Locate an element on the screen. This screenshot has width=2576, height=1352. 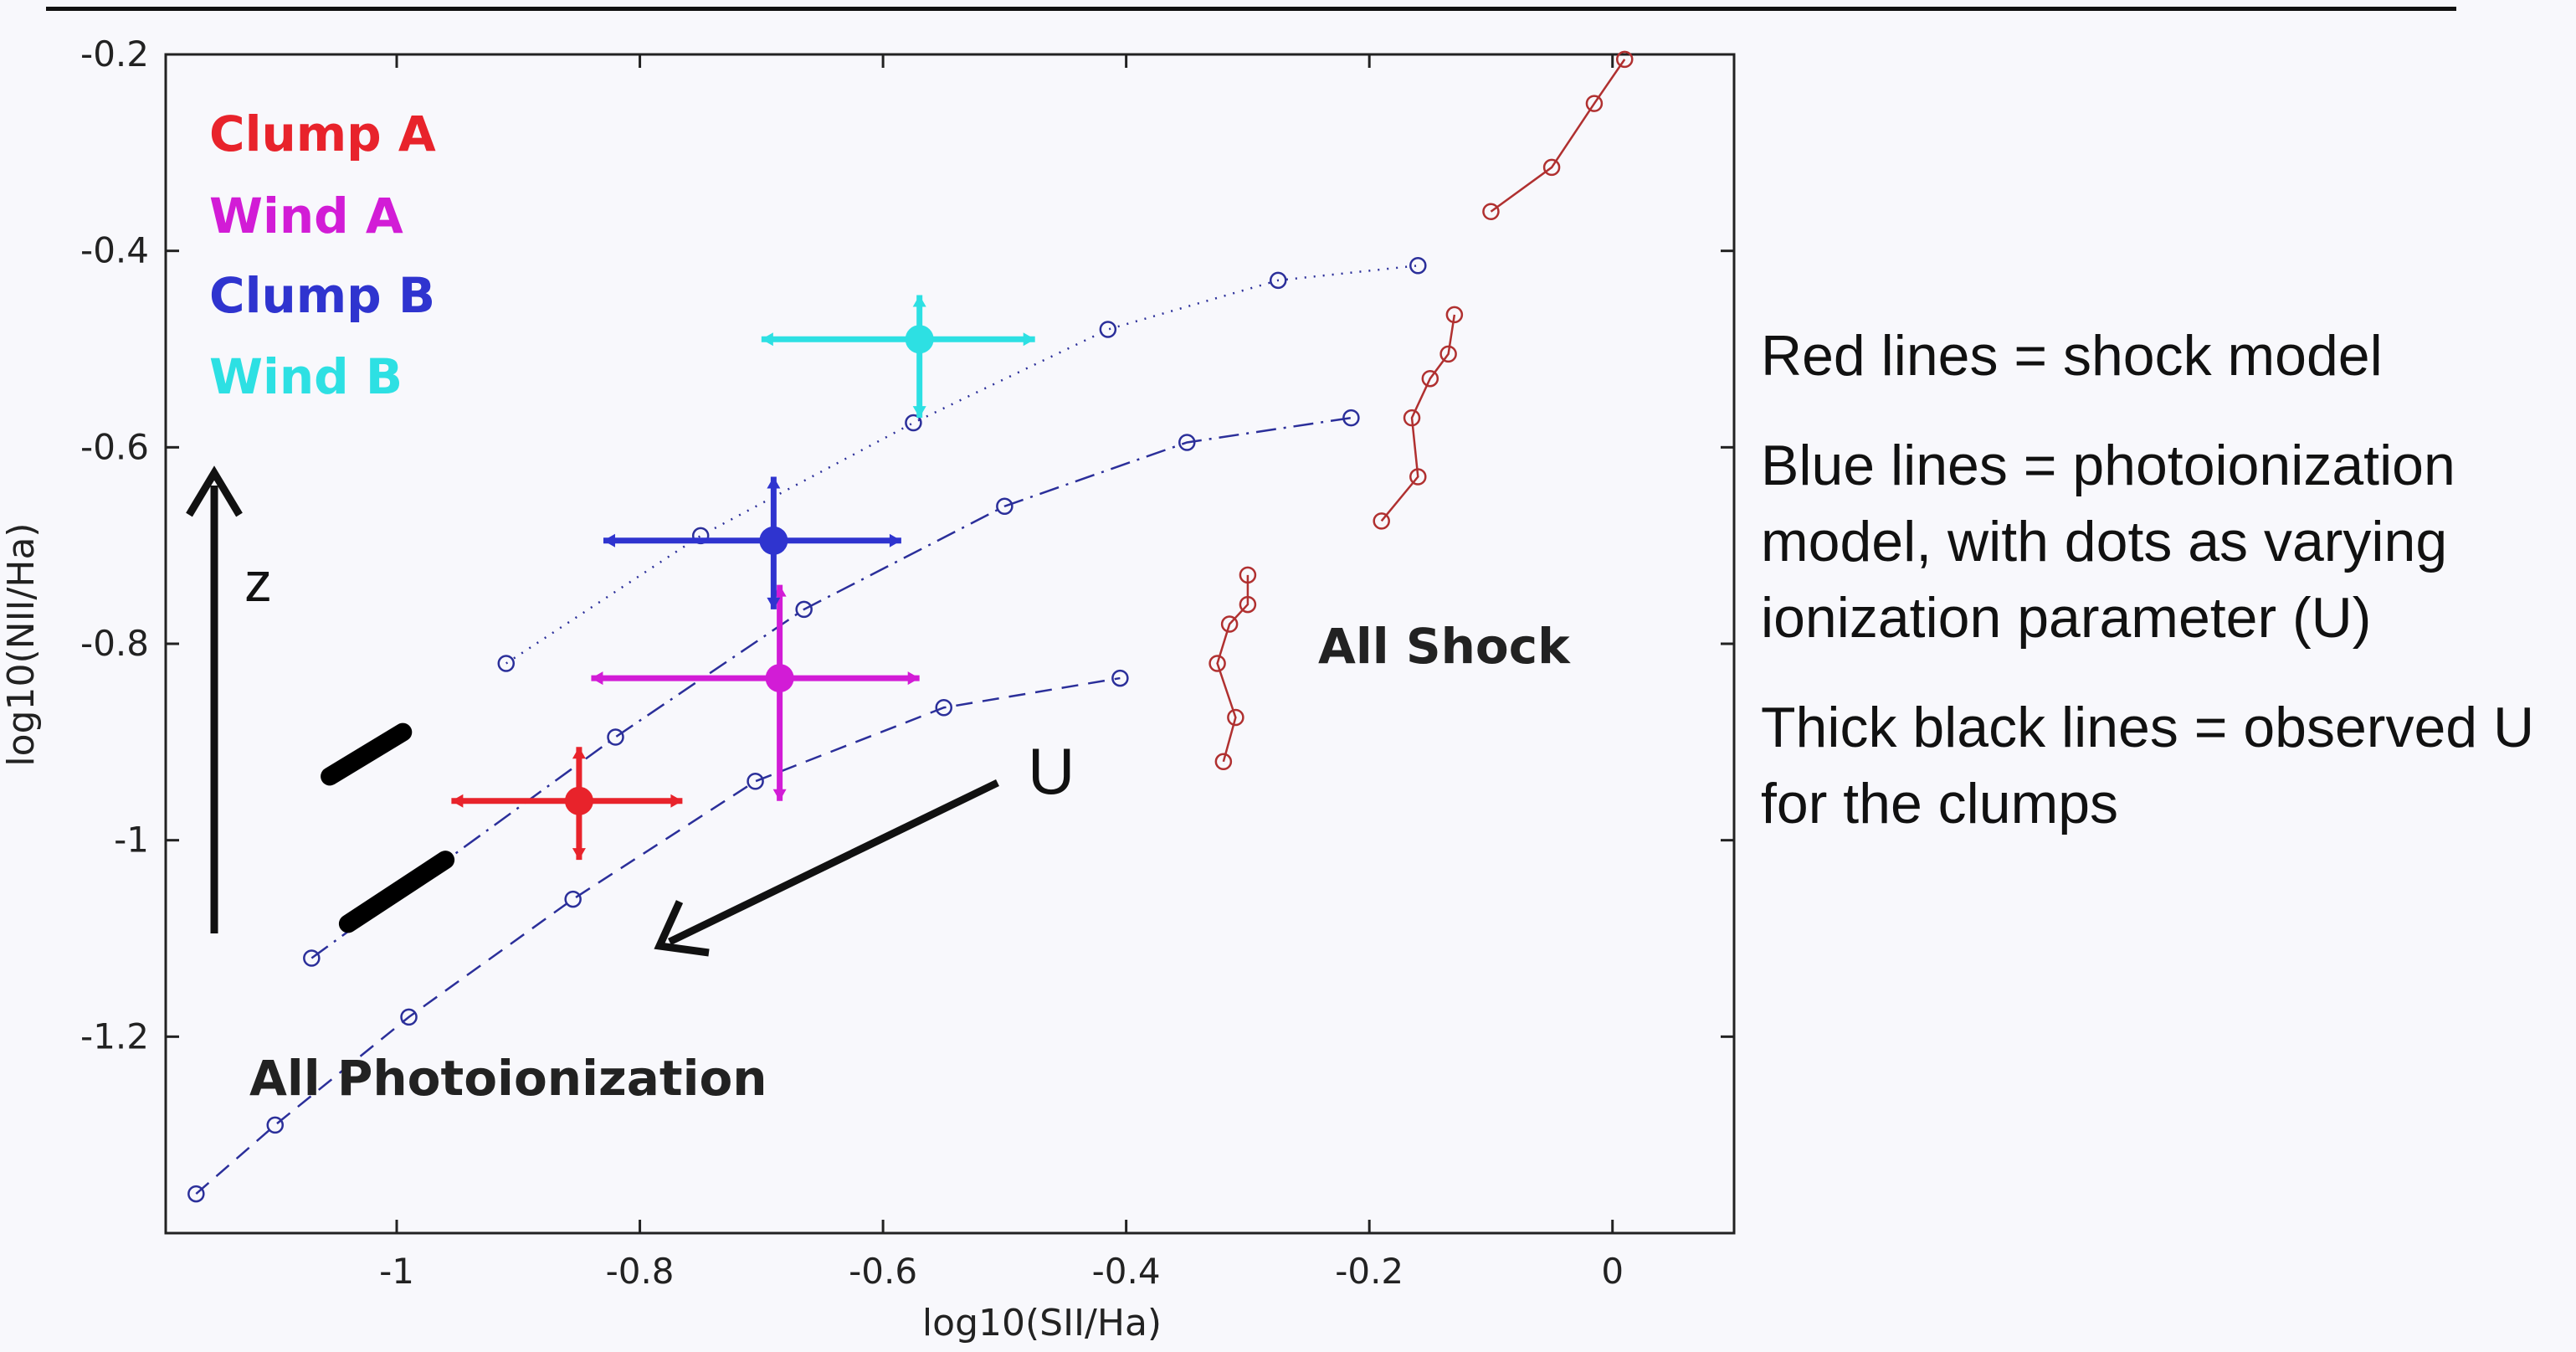
wind-b-yerr-cap-bottom is located at coordinates (919, 413).